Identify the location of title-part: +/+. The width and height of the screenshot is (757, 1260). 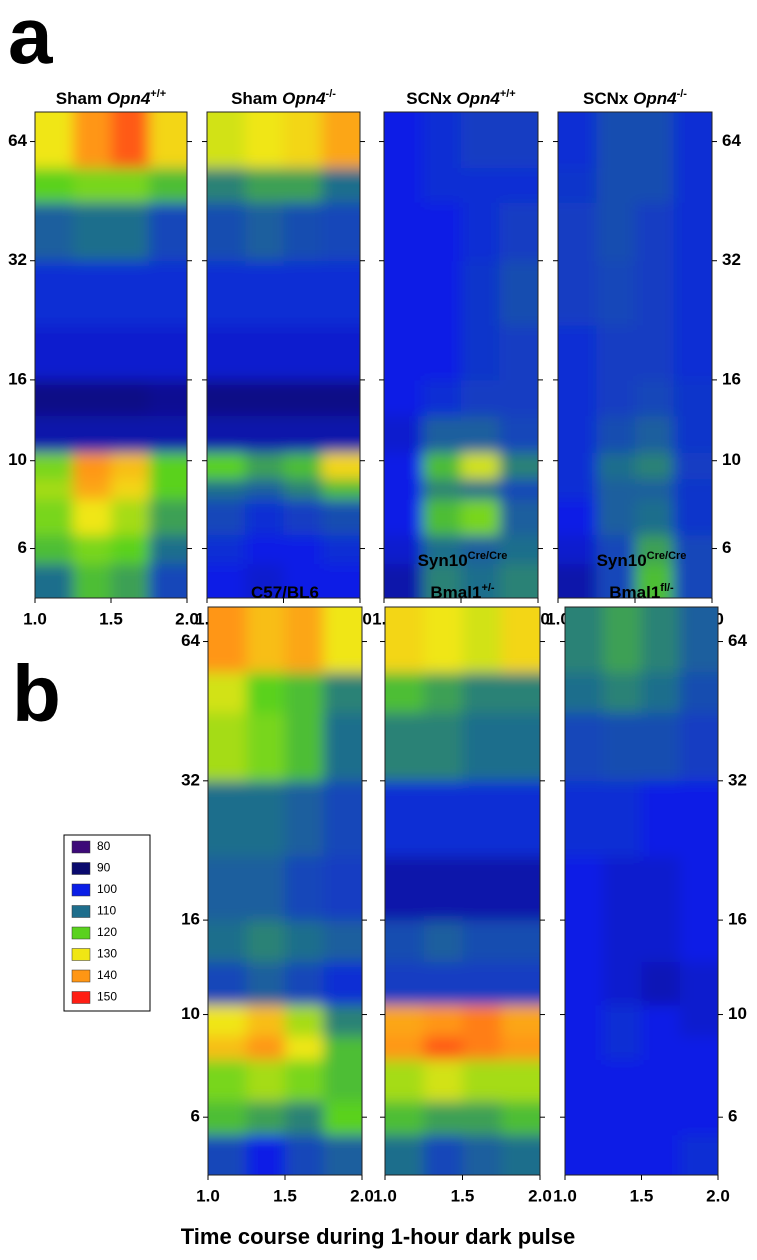
(508, 94).